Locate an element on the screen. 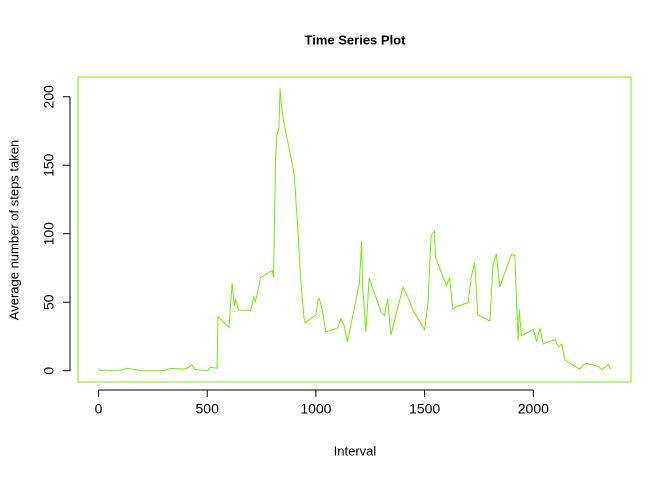 The height and width of the screenshot is (480, 672). x-tick-label: 500 is located at coordinates (208, 409).